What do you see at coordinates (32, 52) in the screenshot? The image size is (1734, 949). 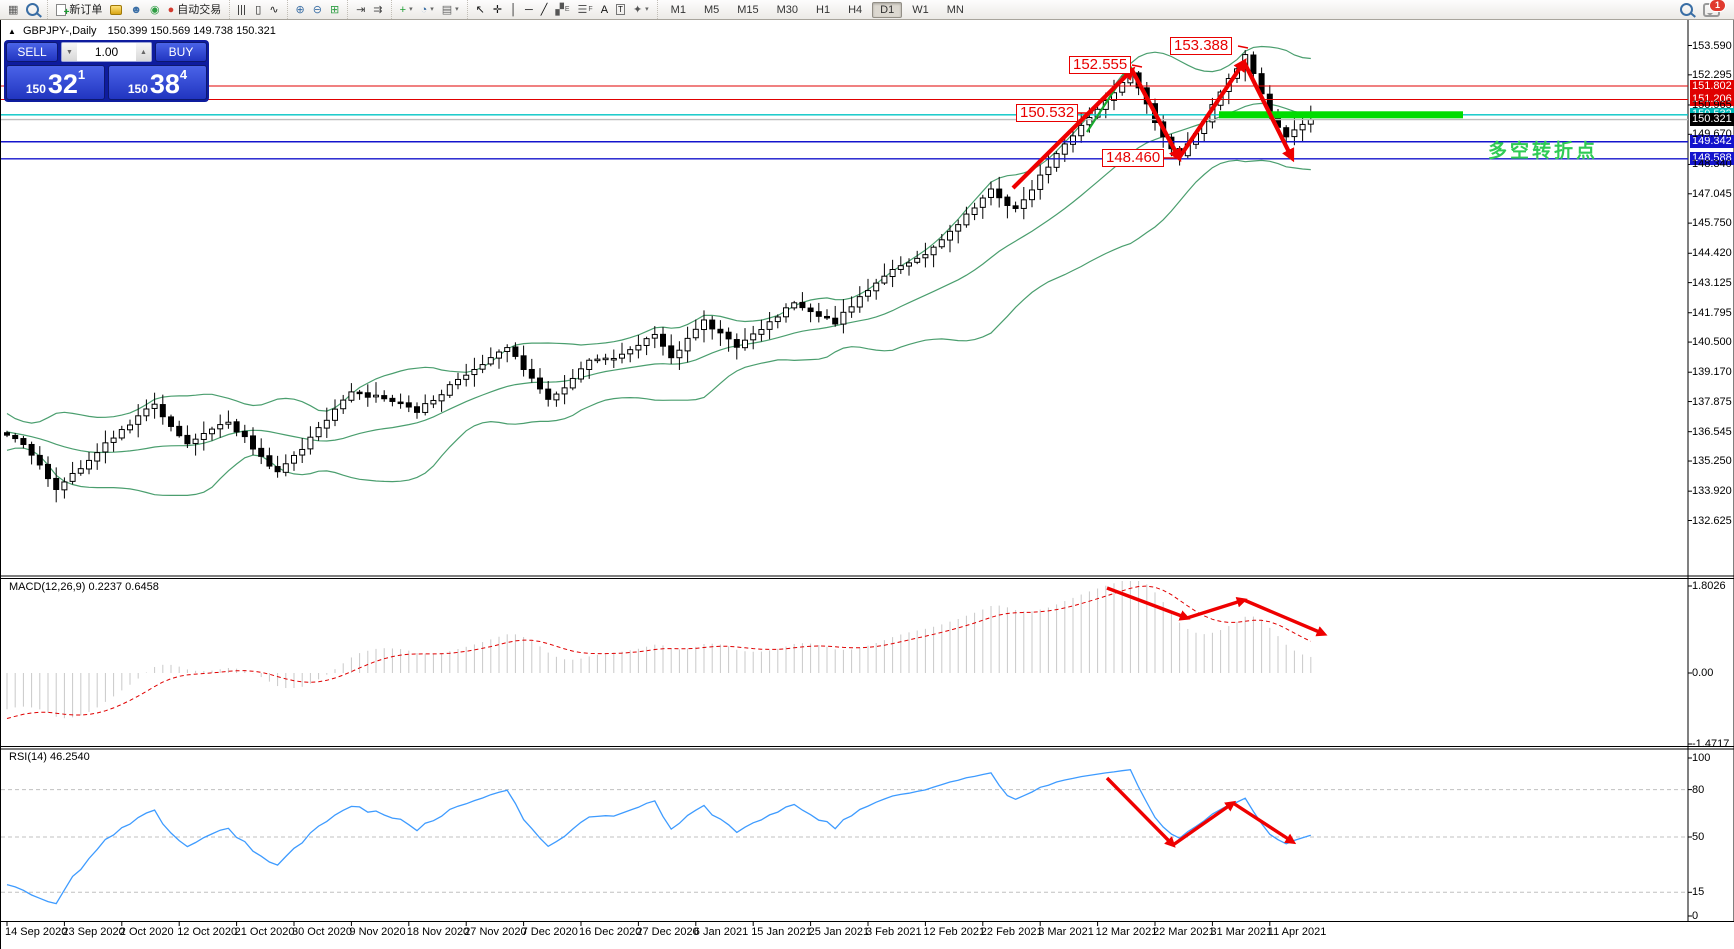 I see `sell-button: SELL` at bounding box center [32, 52].